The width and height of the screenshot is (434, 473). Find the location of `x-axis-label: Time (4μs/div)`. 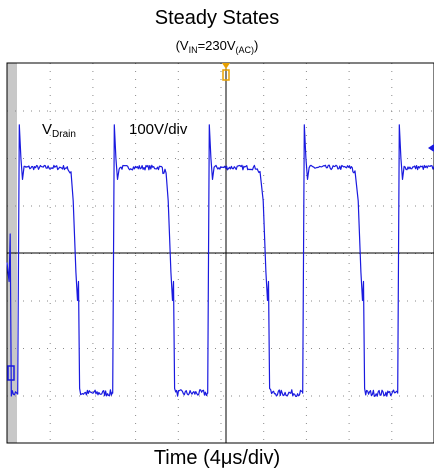

x-axis-label: Time (4μs/div) is located at coordinates (217, 458).